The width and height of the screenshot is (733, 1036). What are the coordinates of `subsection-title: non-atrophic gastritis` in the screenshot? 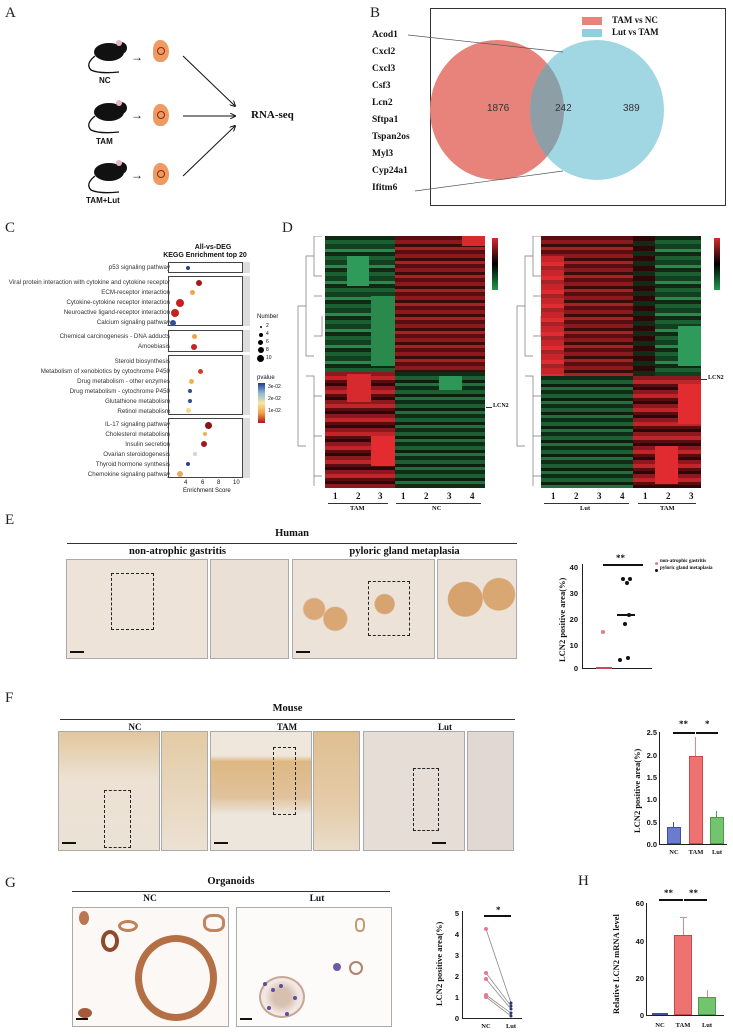 It's located at (177, 551).